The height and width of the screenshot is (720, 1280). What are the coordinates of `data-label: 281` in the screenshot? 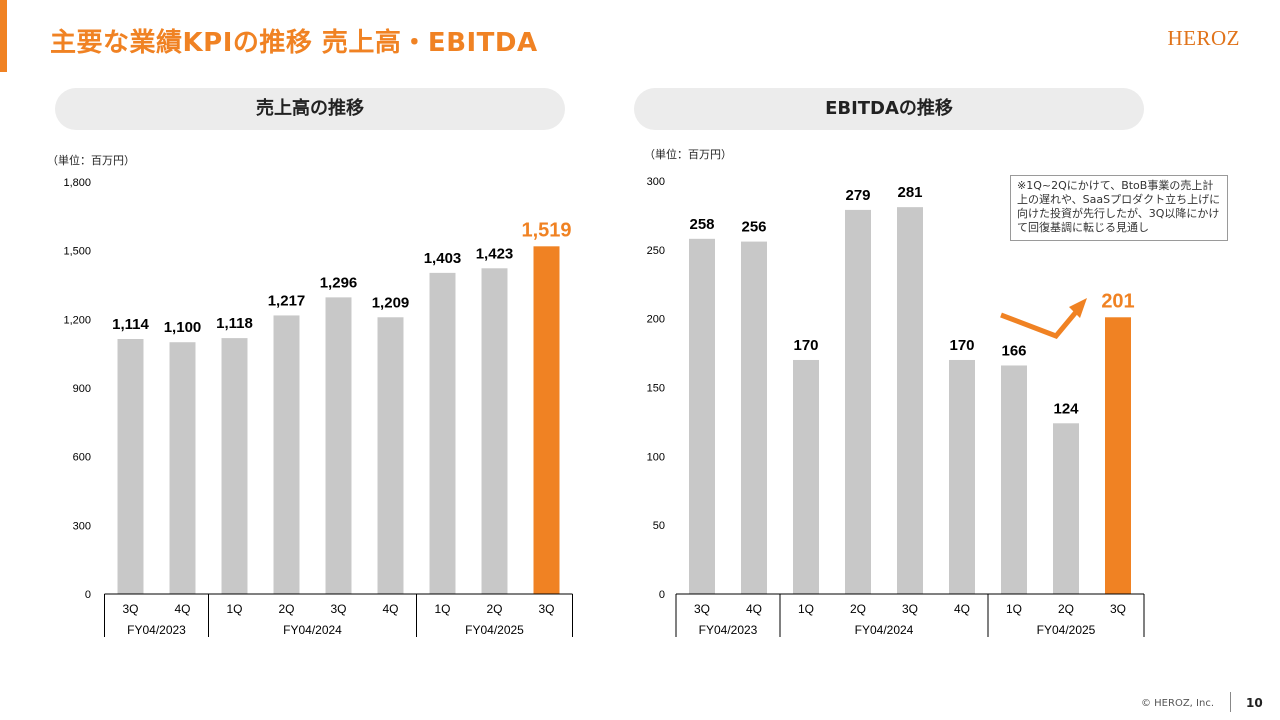 It's located at (909, 192).